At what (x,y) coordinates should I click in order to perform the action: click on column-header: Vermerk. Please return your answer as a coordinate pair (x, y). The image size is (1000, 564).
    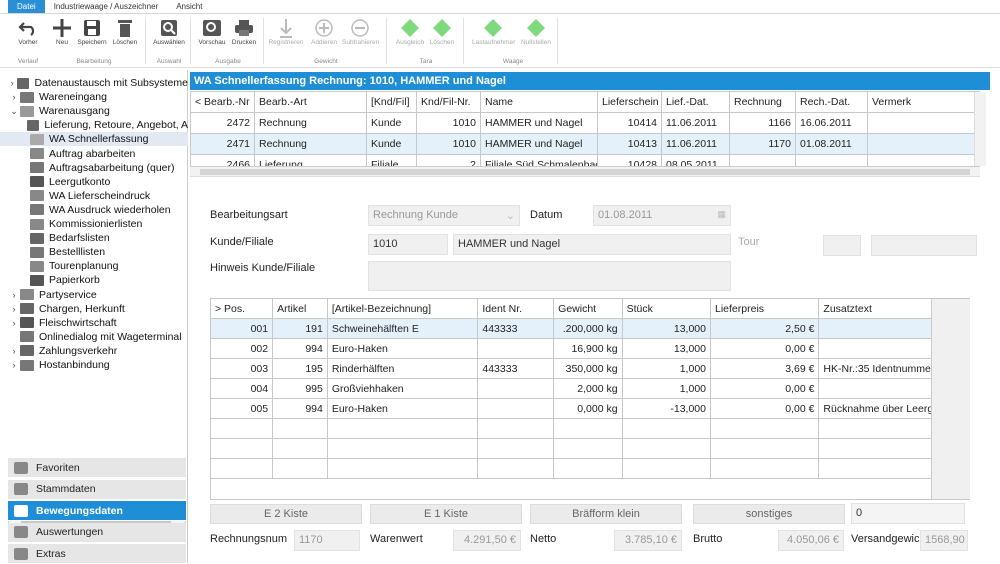
    Looking at the image, I should click on (923, 102).